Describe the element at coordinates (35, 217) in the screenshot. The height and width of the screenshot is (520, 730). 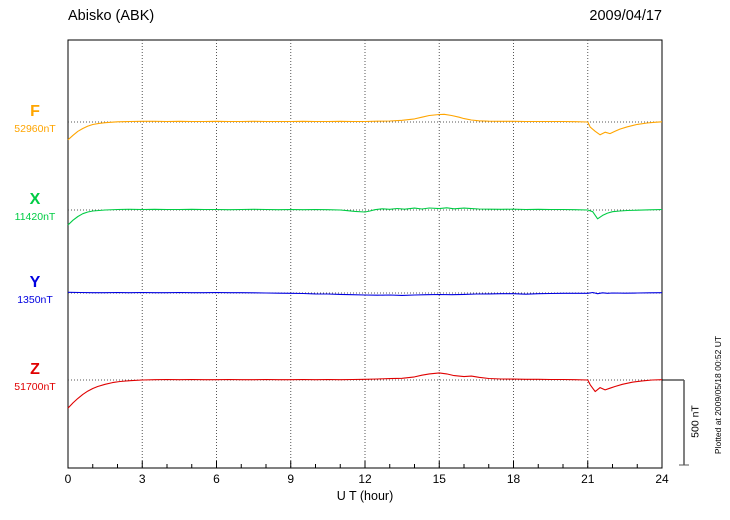
I see `channel-baseline-value: 11420nT` at that location.